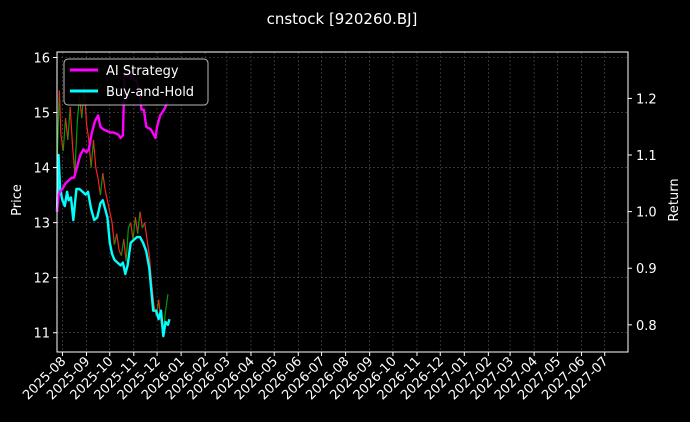 The width and height of the screenshot is (690, 422). What do you see at coordinates (112, 143) in the screenshot?
I see `ai-strategy-line` at bounding box center [112, 143].